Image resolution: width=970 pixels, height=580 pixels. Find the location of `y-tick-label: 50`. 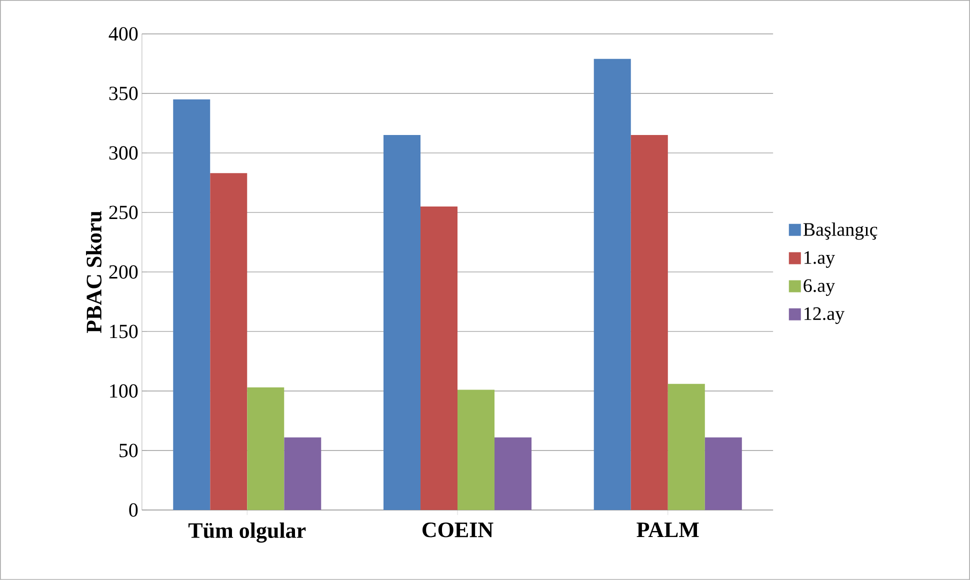

y-tick-label: 50 is located at coordinates (129, 451).